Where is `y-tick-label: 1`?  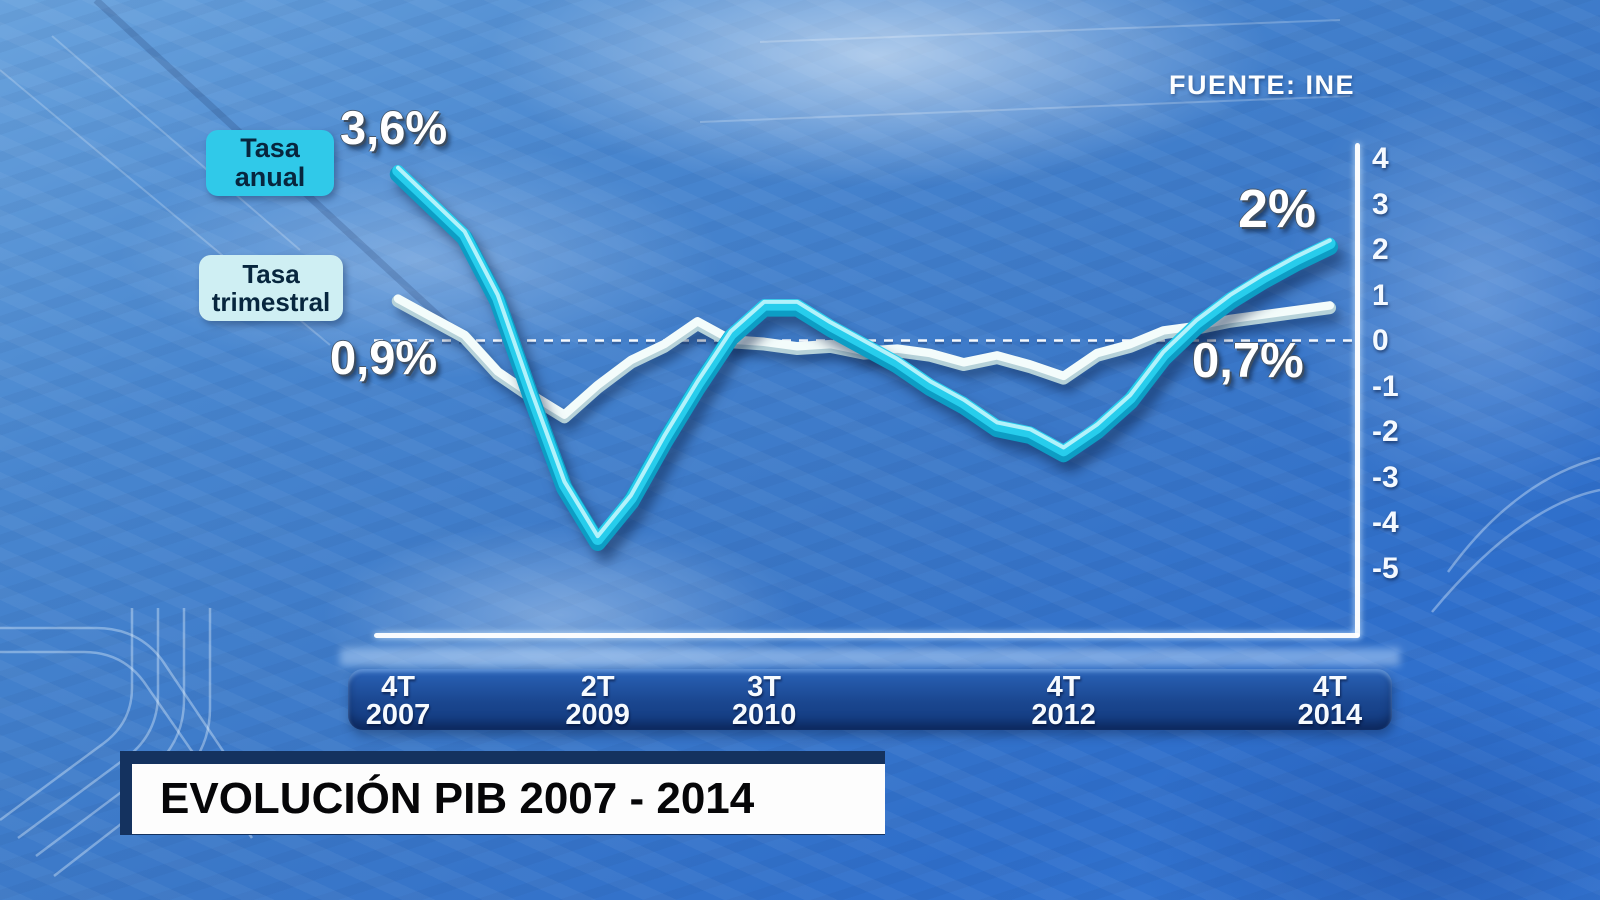 y-tick-label: 1 is located at coordinates (1380, 295).